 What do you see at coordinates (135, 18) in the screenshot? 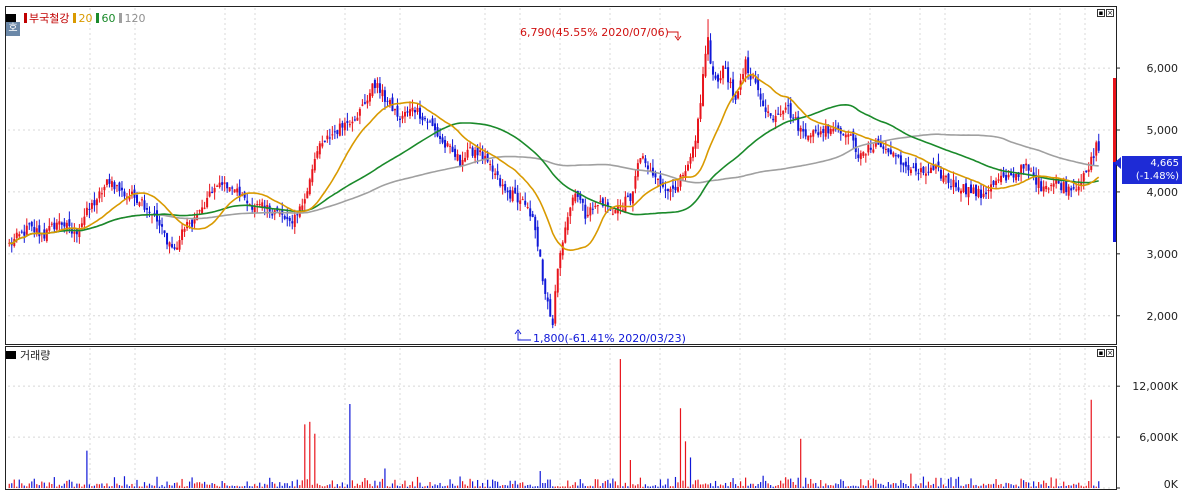
I see `ma120-label: 120` at bounding box center [135, 18].